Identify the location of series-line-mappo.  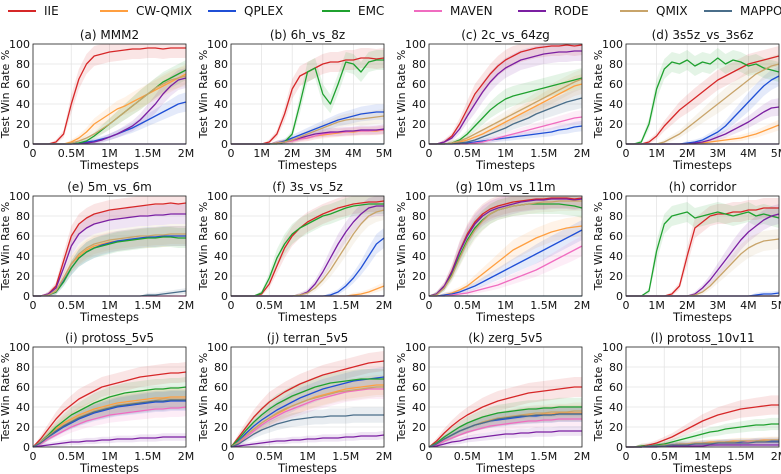
(702, 444).